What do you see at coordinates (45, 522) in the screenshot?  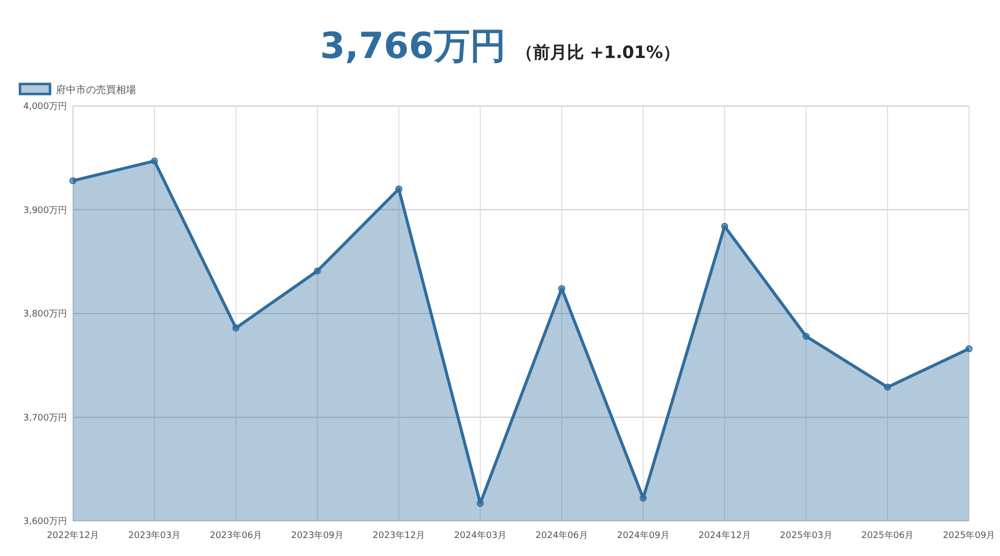 I see `y-tick-label: 3,600万円` at bounding box center [45, 522].